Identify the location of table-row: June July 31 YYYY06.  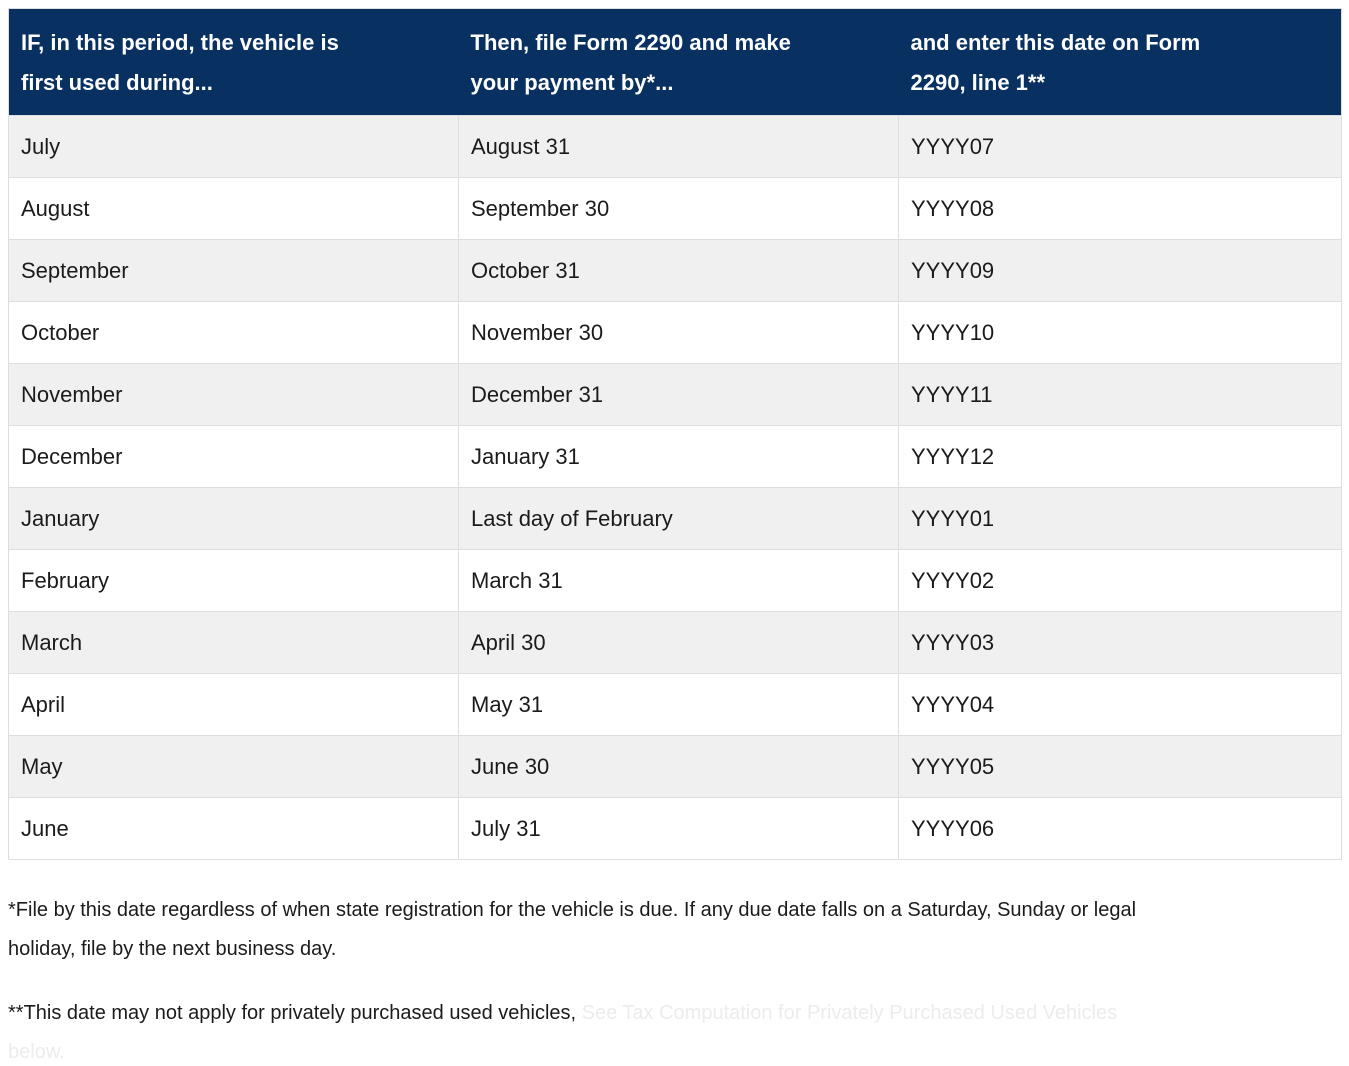
(675, 828).